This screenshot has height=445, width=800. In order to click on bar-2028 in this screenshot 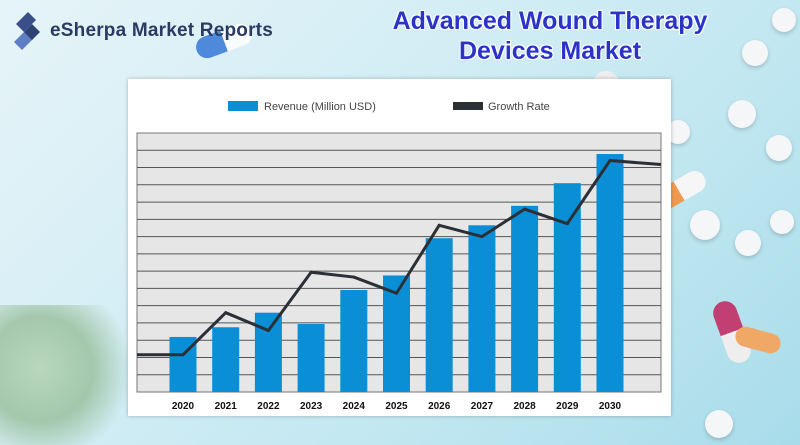, I will do `click(525, 298)`.